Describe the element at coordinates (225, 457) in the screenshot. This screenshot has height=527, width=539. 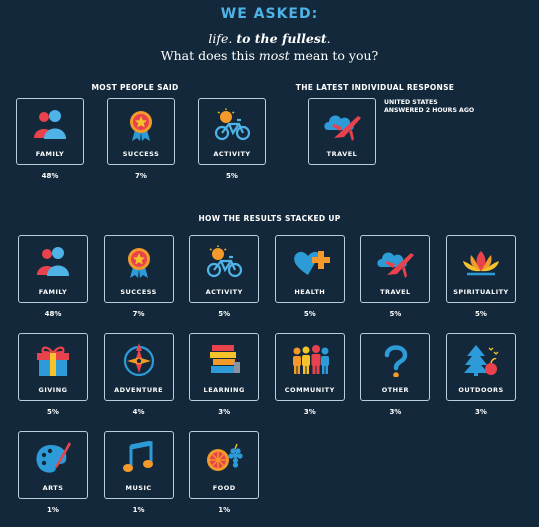
I see `fruit-icon` at that location.